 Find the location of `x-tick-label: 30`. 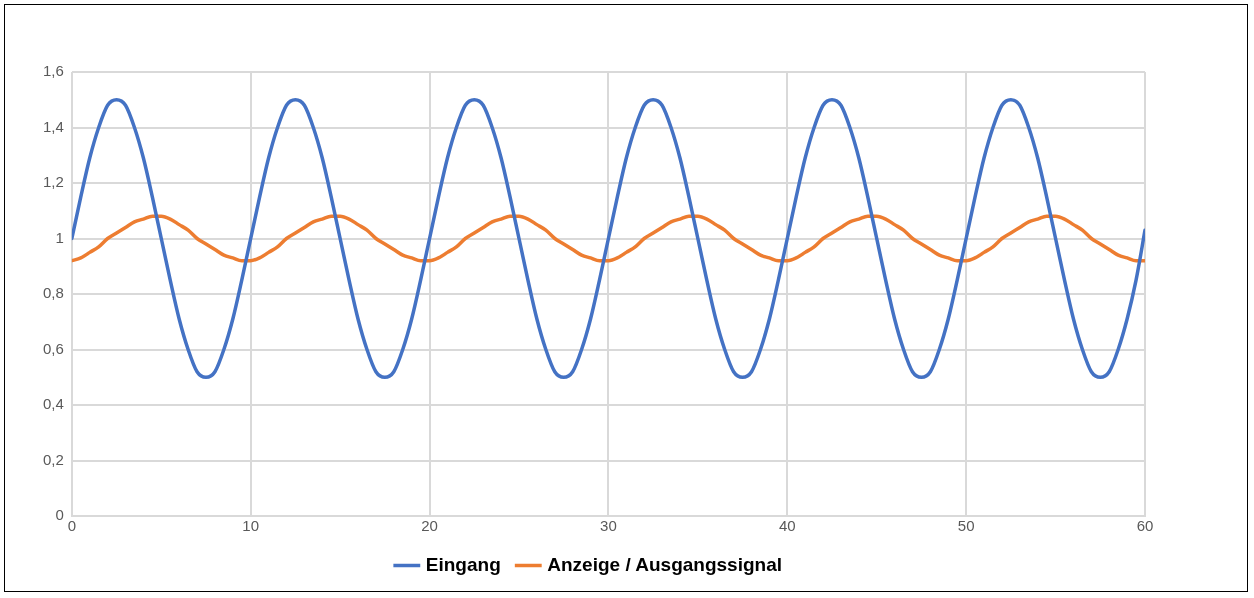

x-tick-label: 30 is located at coordinates (608, 526).